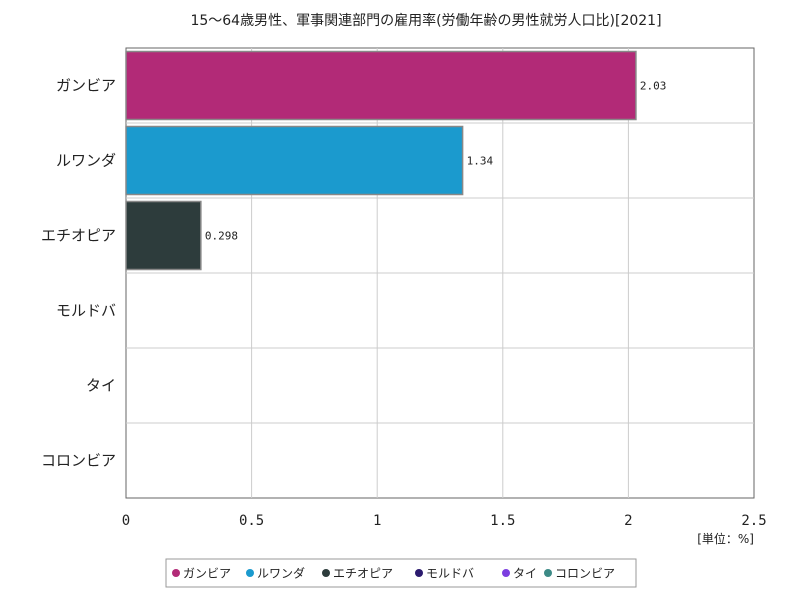  I want to click on category-label: ルワンダ, so click(86, 161).